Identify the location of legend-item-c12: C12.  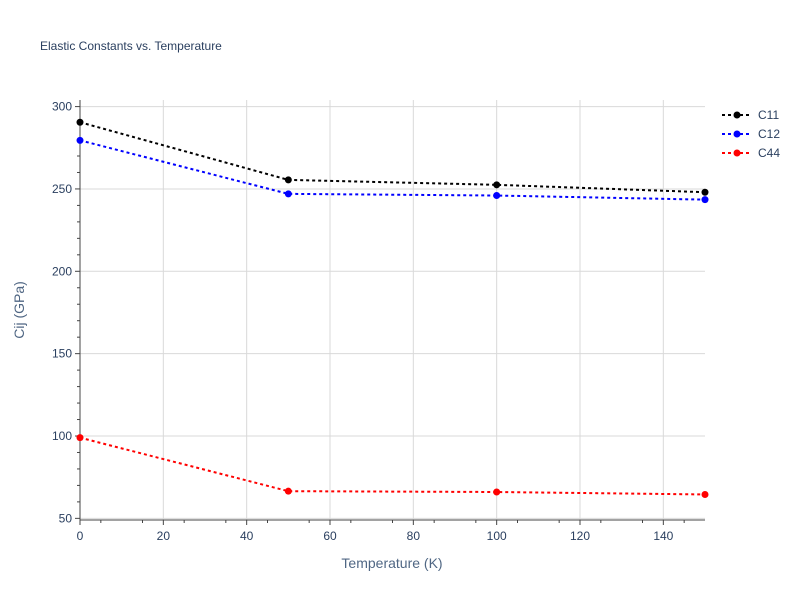
(751, 134).